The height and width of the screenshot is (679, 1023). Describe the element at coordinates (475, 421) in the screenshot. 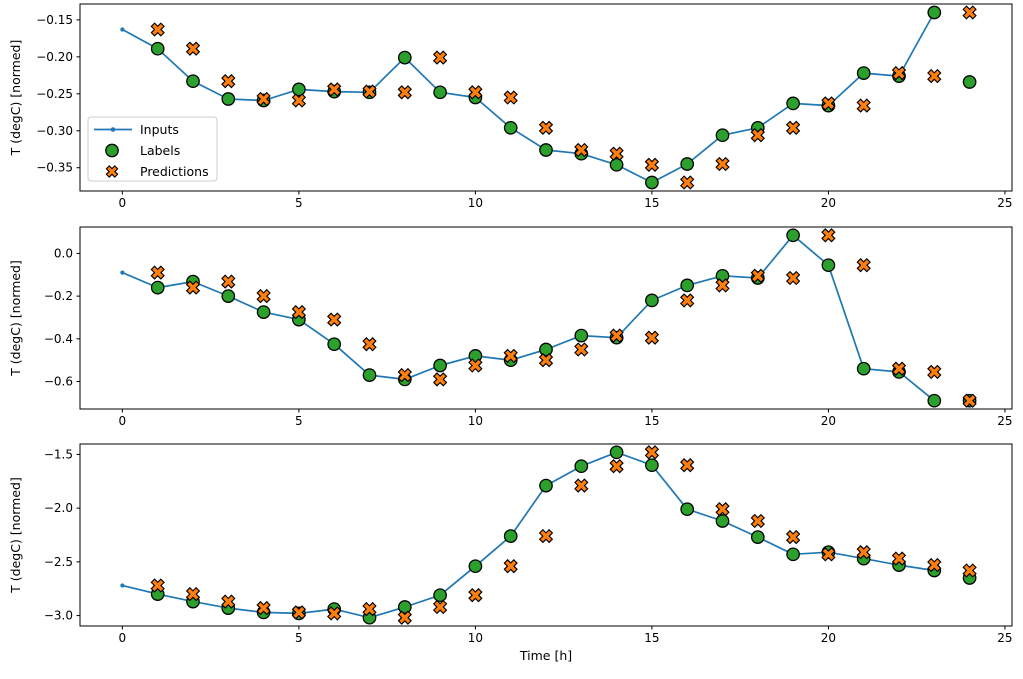

I see `x-tick-label: 10` at that location.